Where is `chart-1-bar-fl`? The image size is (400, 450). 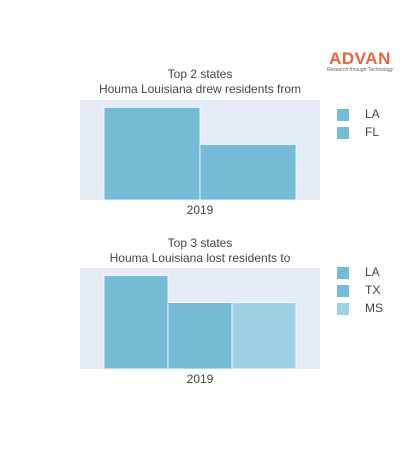
chart-1-bar-fl is located at coordinates (248, 172).